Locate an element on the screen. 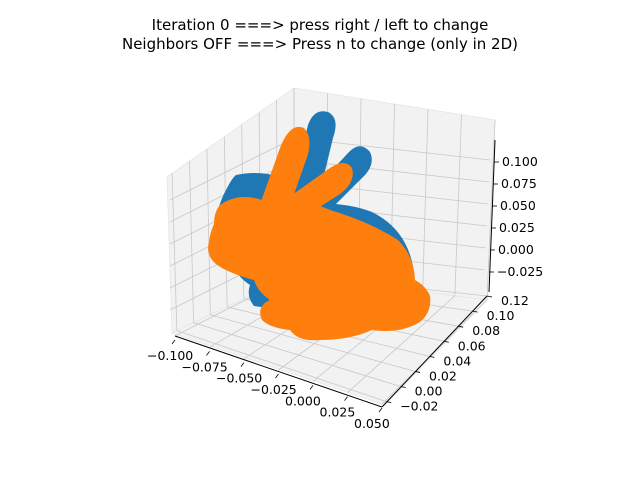 The height and width of the screenshot is (480, 640). y-tick-label: 0.10 is located at coordinates (501, 315).